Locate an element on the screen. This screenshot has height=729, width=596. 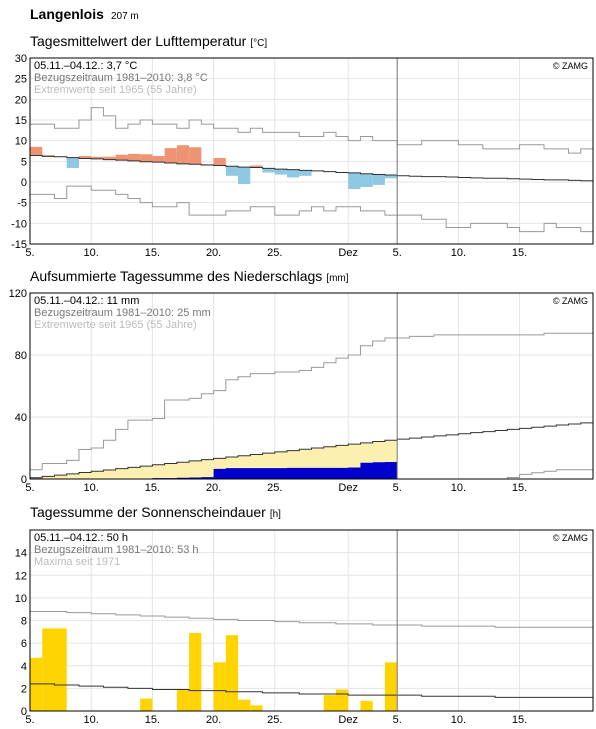
min-line is located at coordinates (311, 209).